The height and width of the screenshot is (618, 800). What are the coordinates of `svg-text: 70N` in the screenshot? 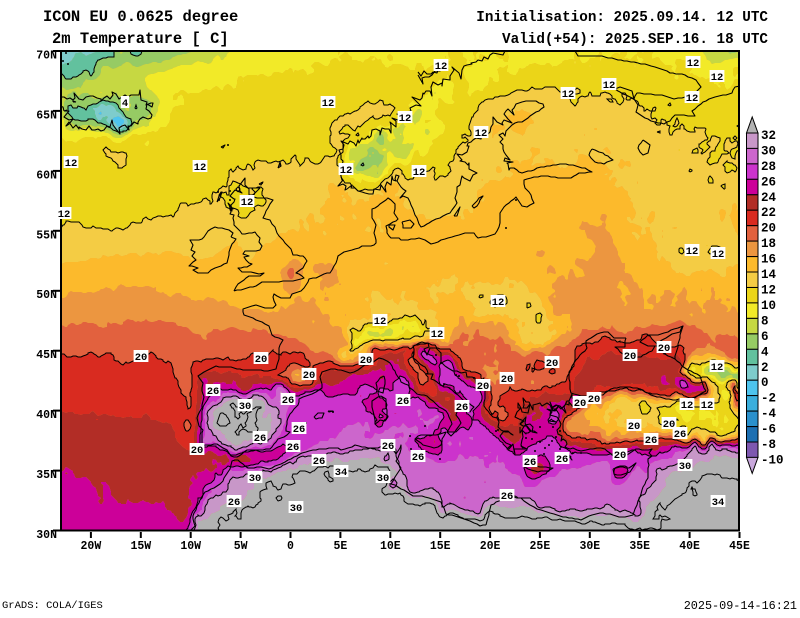 It's located at (46, 56).